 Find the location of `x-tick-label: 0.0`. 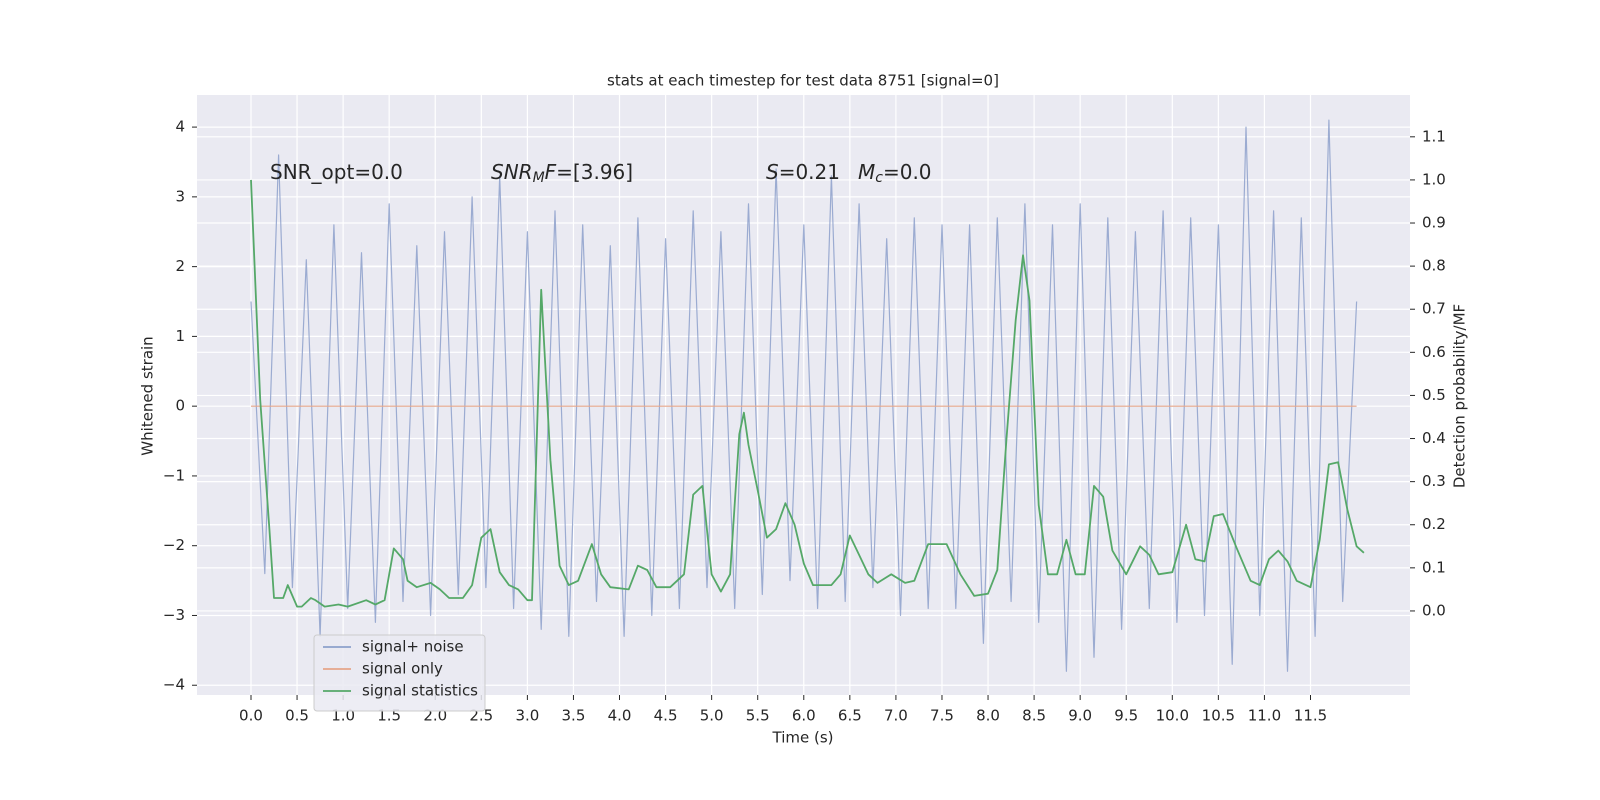

x-tick-label: 0.0 is located at coordinates (251, 716).